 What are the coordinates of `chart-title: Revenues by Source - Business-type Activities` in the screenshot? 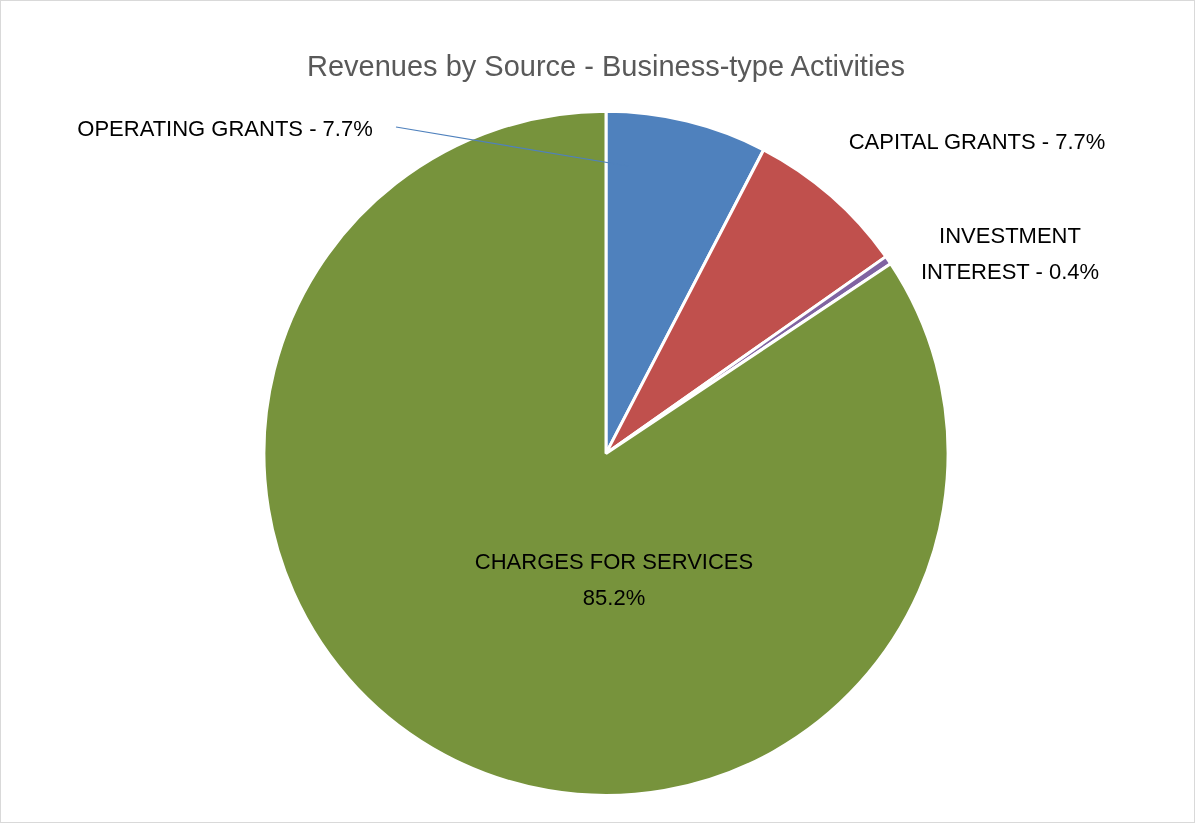 It's located at (606, 66).